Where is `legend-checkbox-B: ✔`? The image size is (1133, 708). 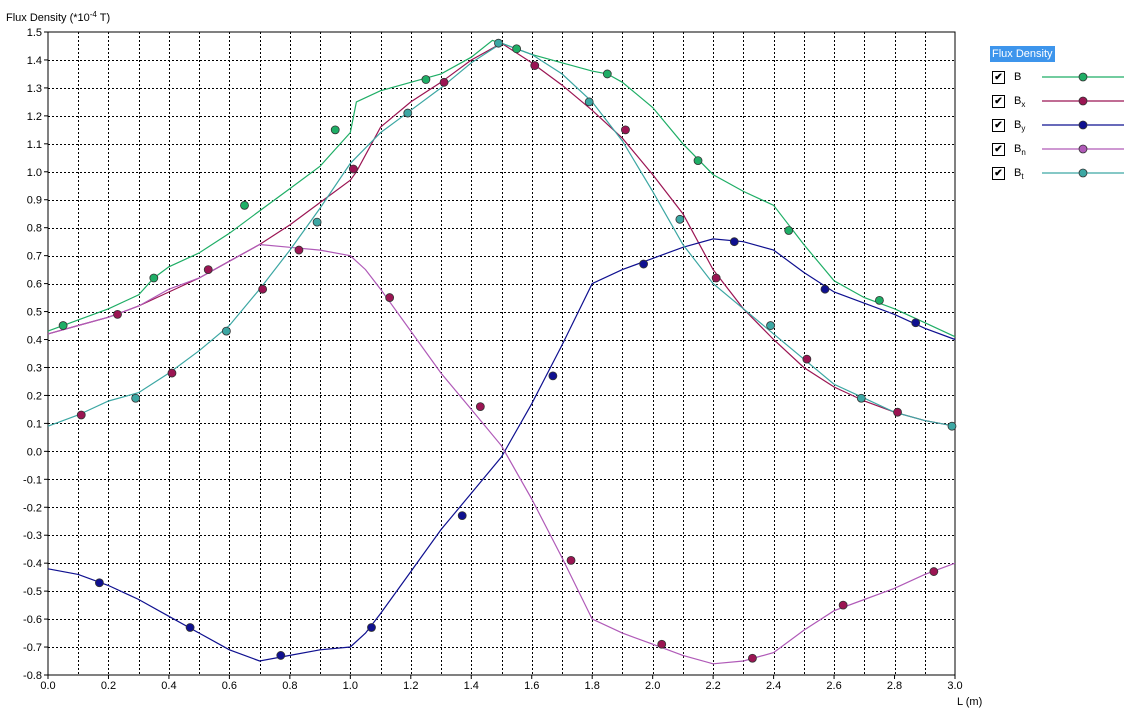 legend-checkbox-B: ✔ is located at coordinates (998, 77).